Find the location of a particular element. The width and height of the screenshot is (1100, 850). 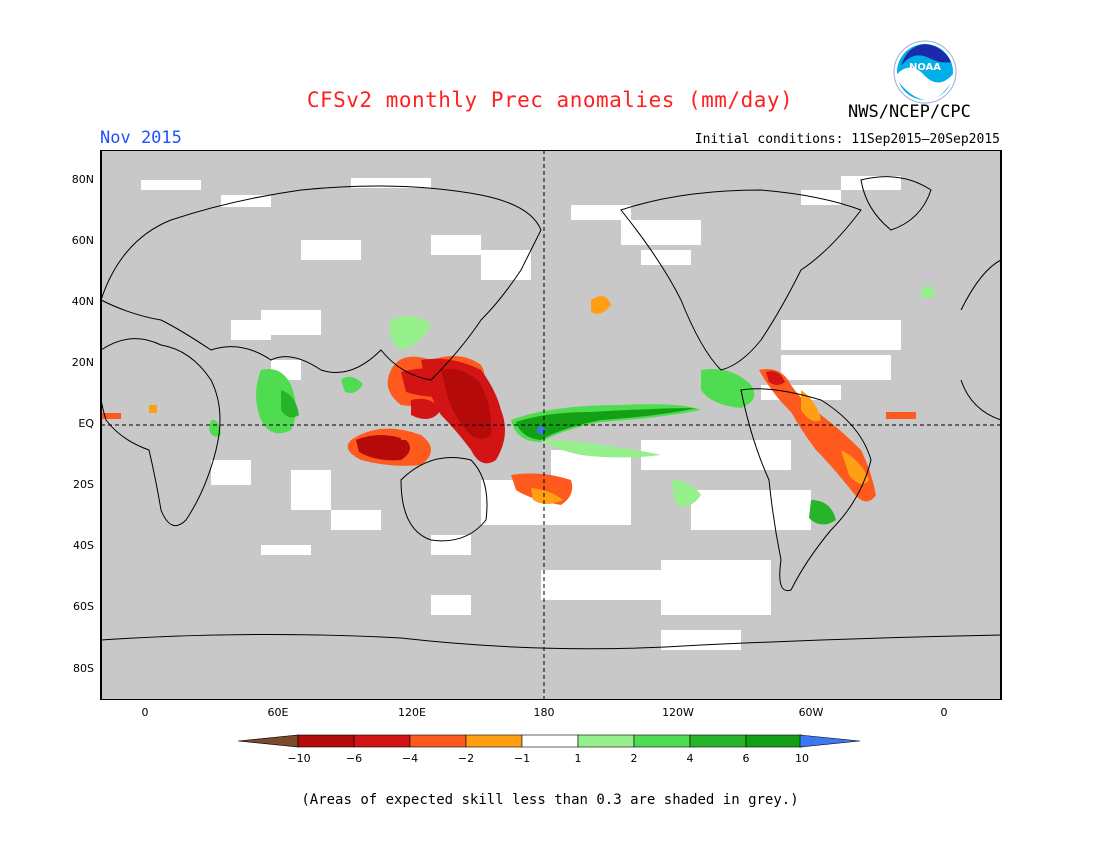

lat-label: 80N is located at coordinates (82, 179).